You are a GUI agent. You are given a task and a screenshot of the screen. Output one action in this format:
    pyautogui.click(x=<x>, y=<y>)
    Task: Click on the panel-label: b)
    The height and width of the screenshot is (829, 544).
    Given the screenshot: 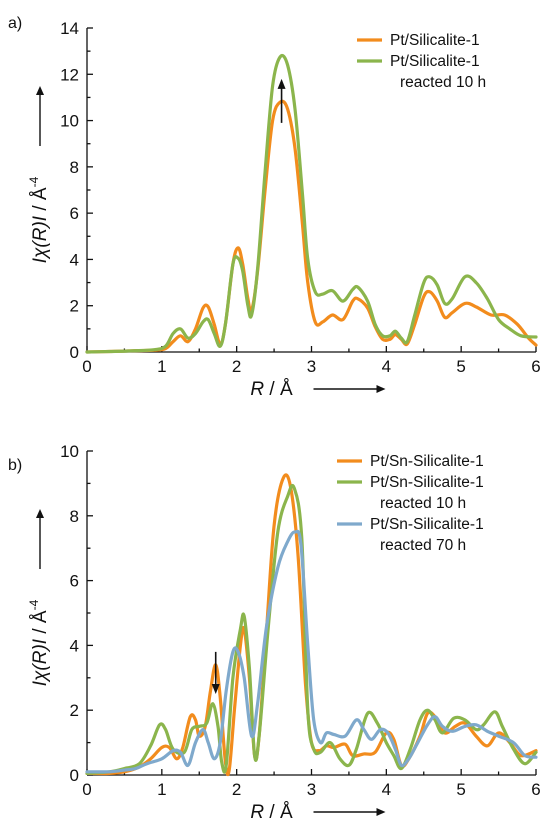 What is the action you would take?
    pyautogui.click(x=15, y=465)
    